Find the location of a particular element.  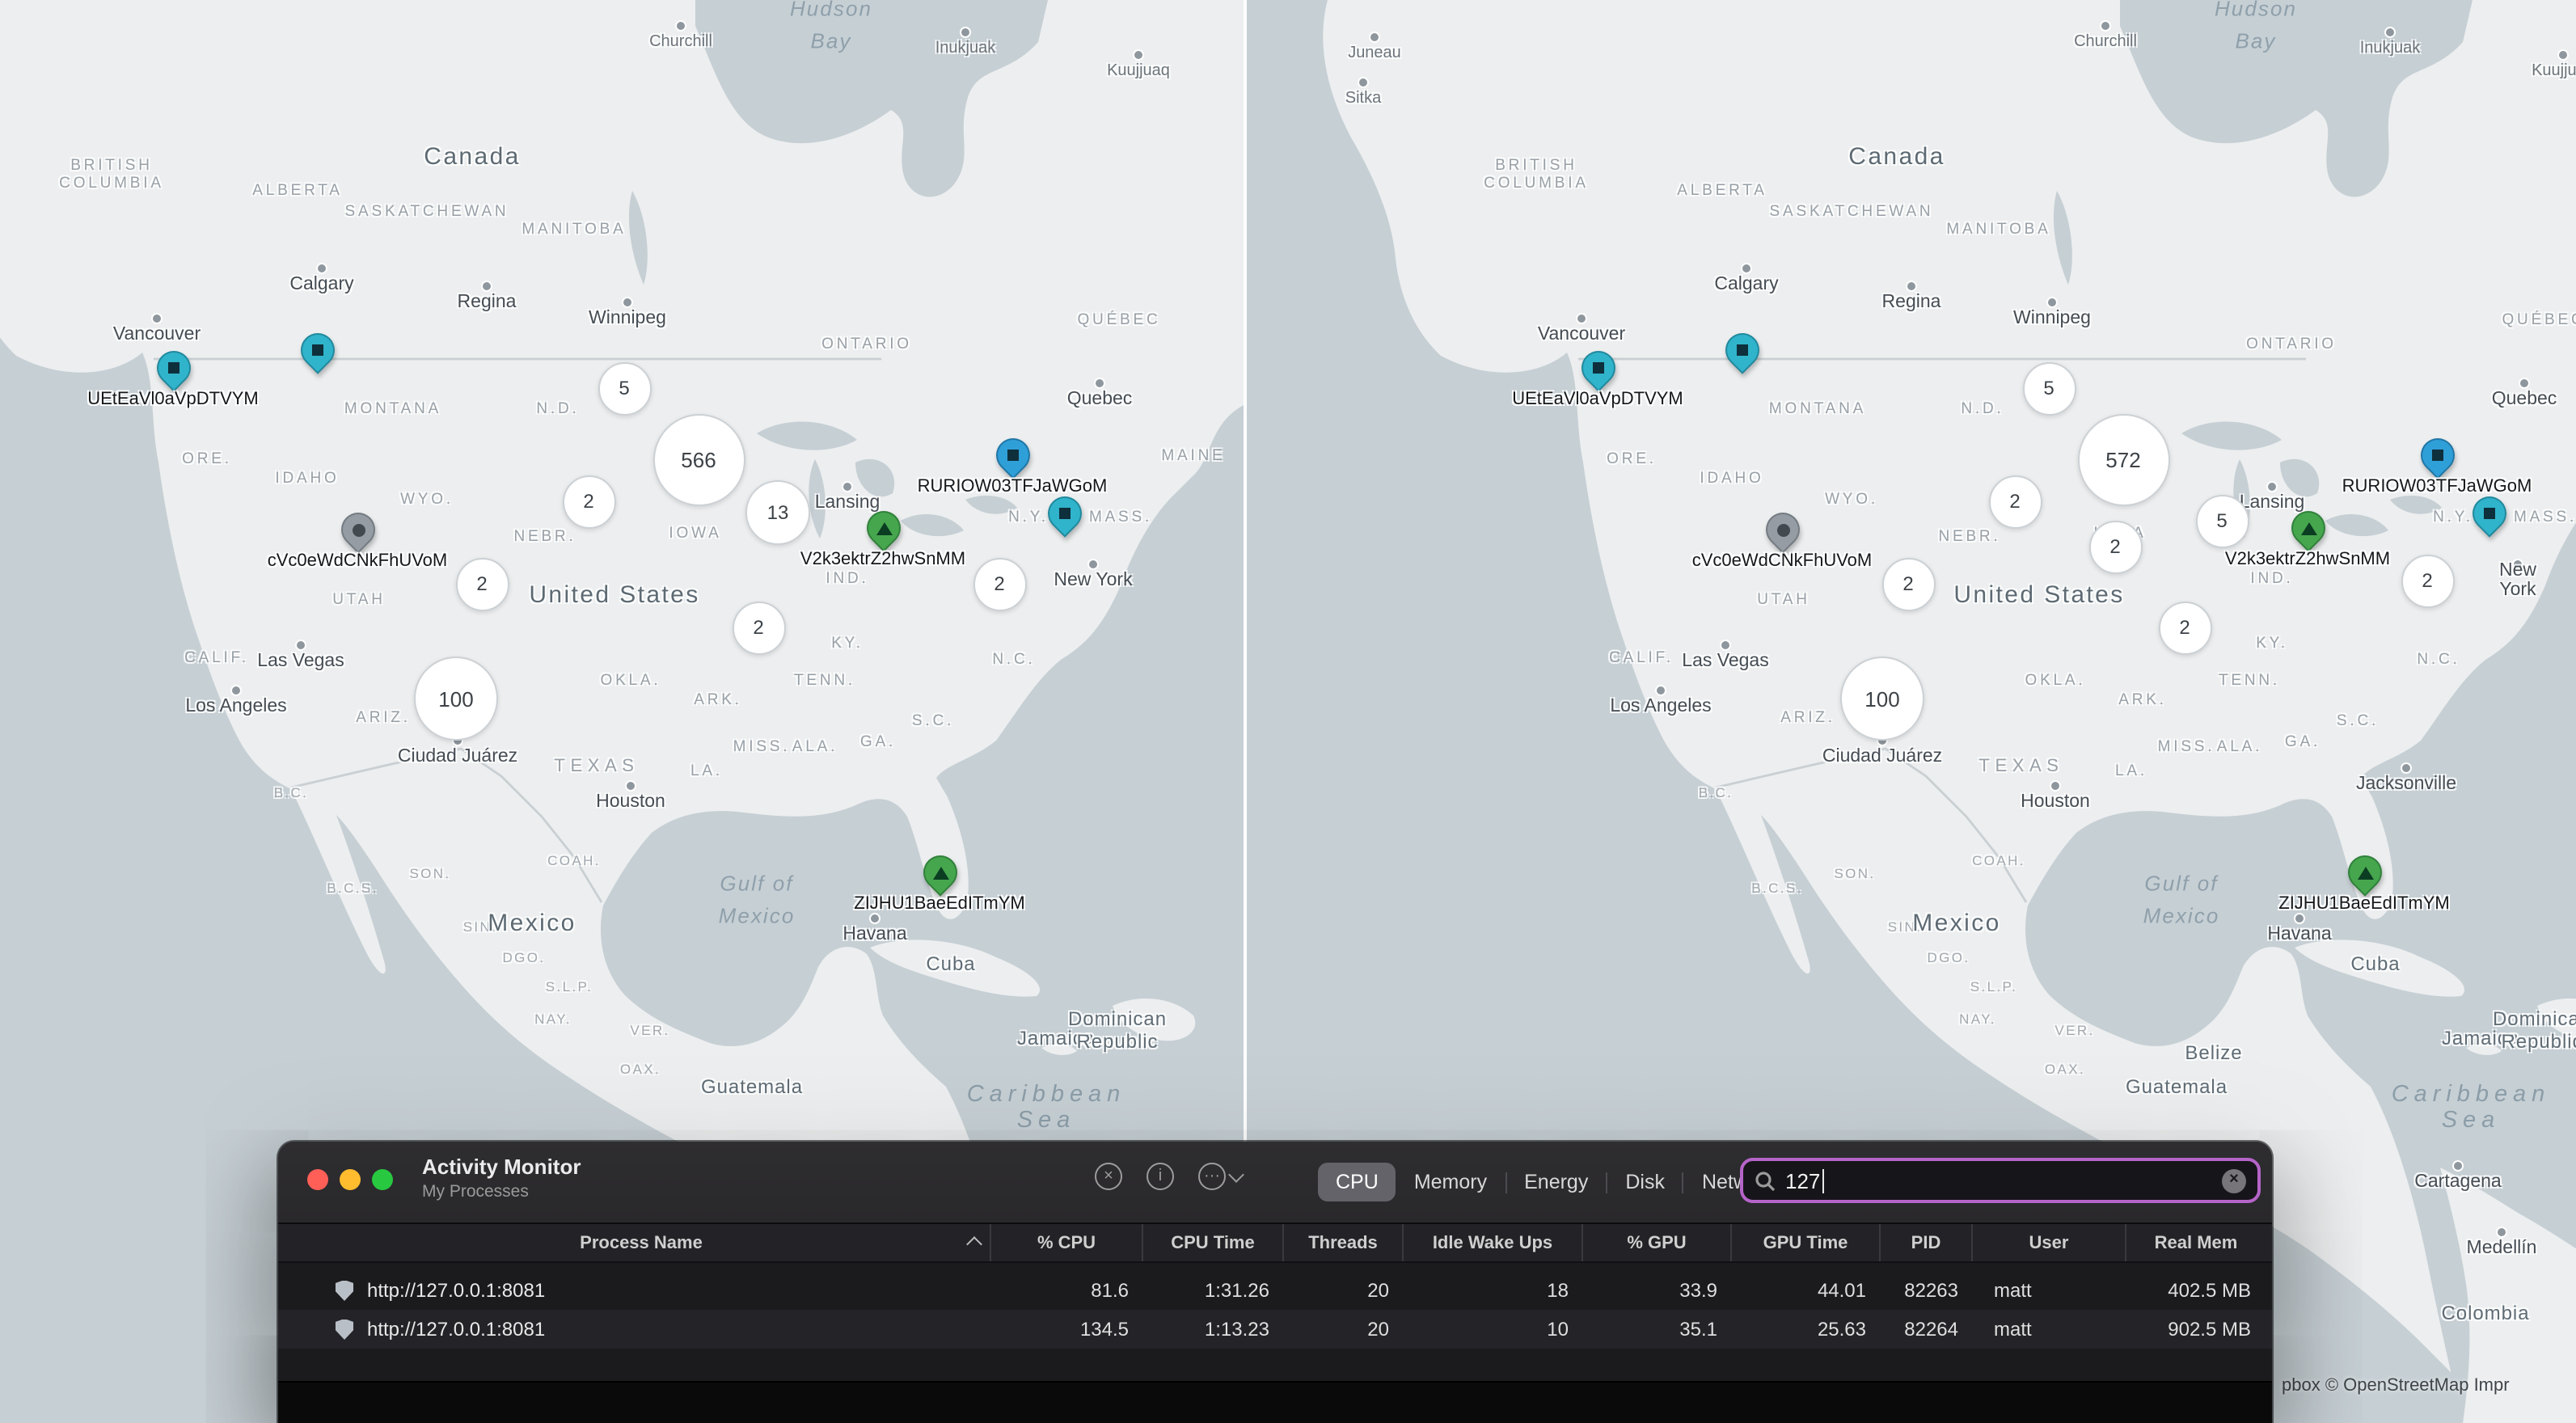

cluster-marker: 572 is located at coordinates (2123, 459).